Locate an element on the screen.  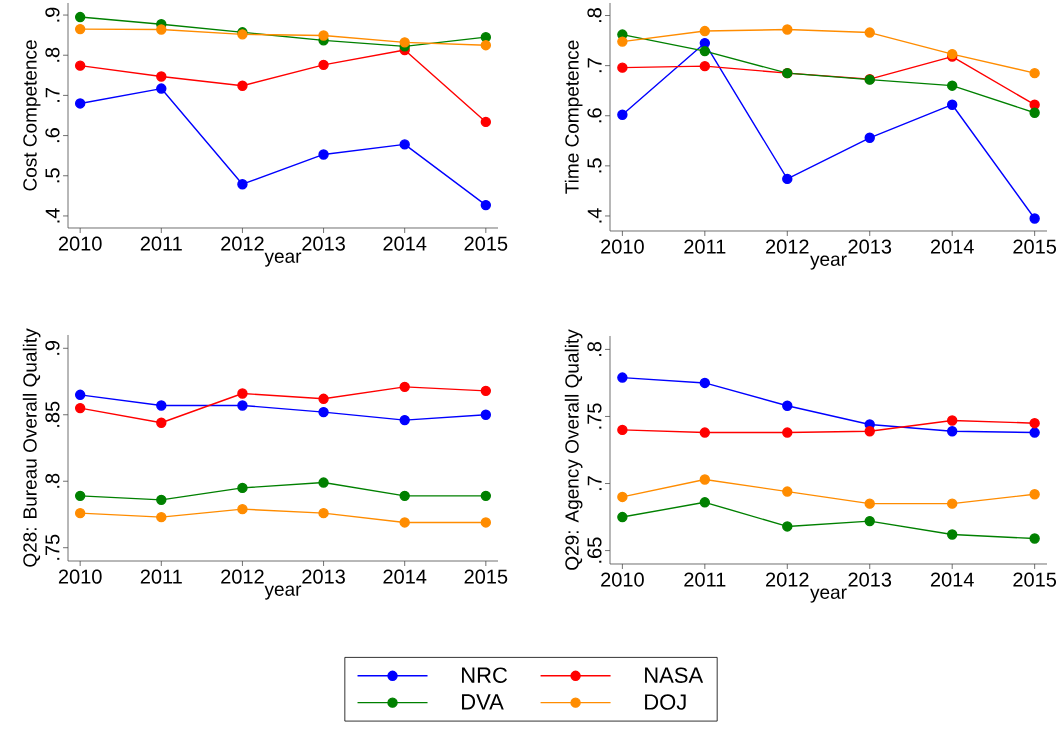
y-tick-label: .65 is located at coordinates (594, 550).